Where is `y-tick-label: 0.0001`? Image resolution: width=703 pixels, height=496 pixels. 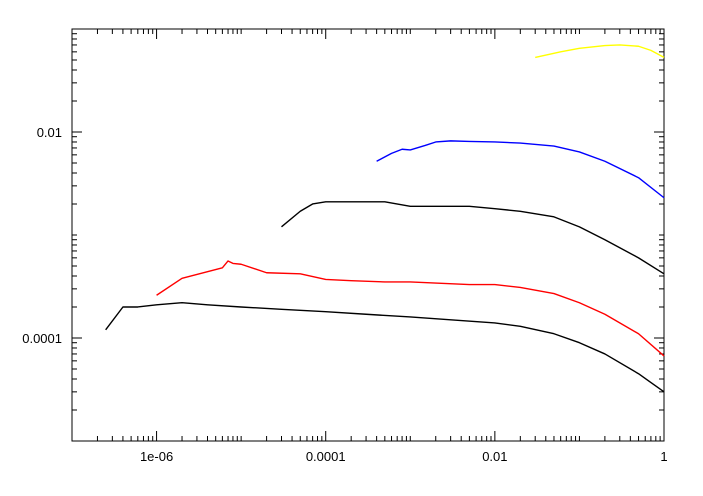 y-tick-label: 0.0001 is located at coordinates (42, 338).